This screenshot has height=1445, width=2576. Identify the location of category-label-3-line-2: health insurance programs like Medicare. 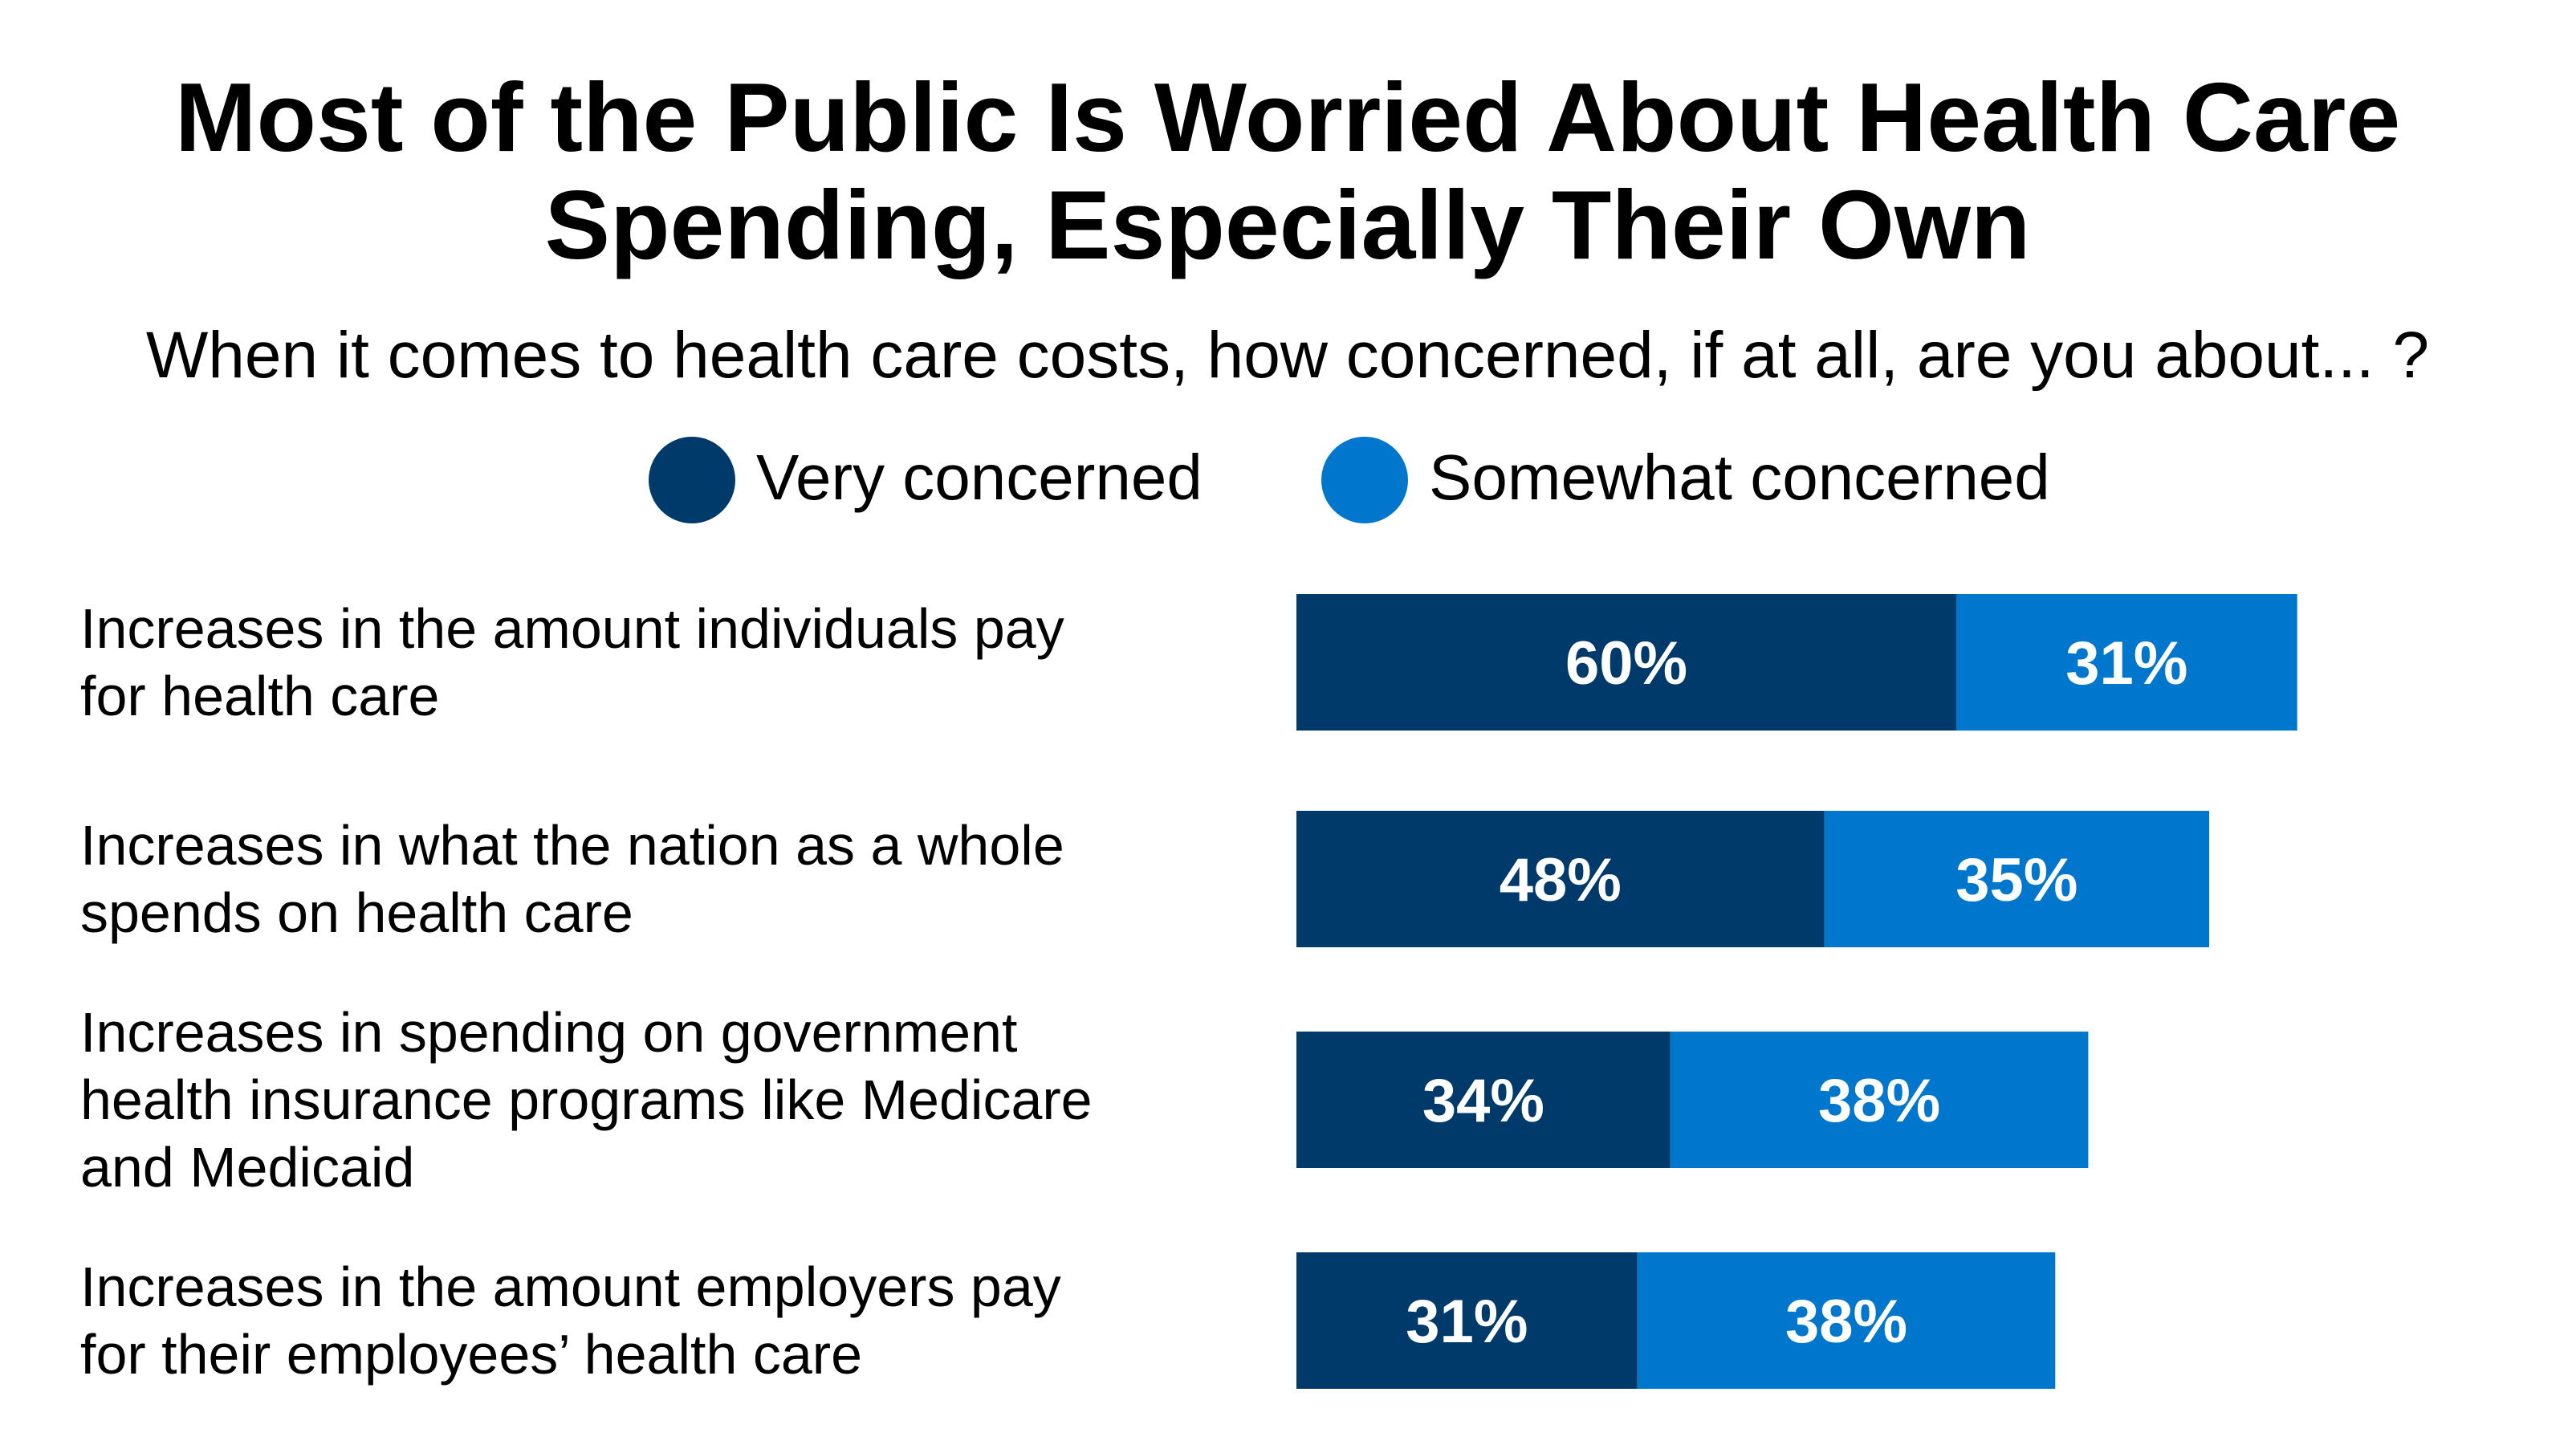
(586, 1099).